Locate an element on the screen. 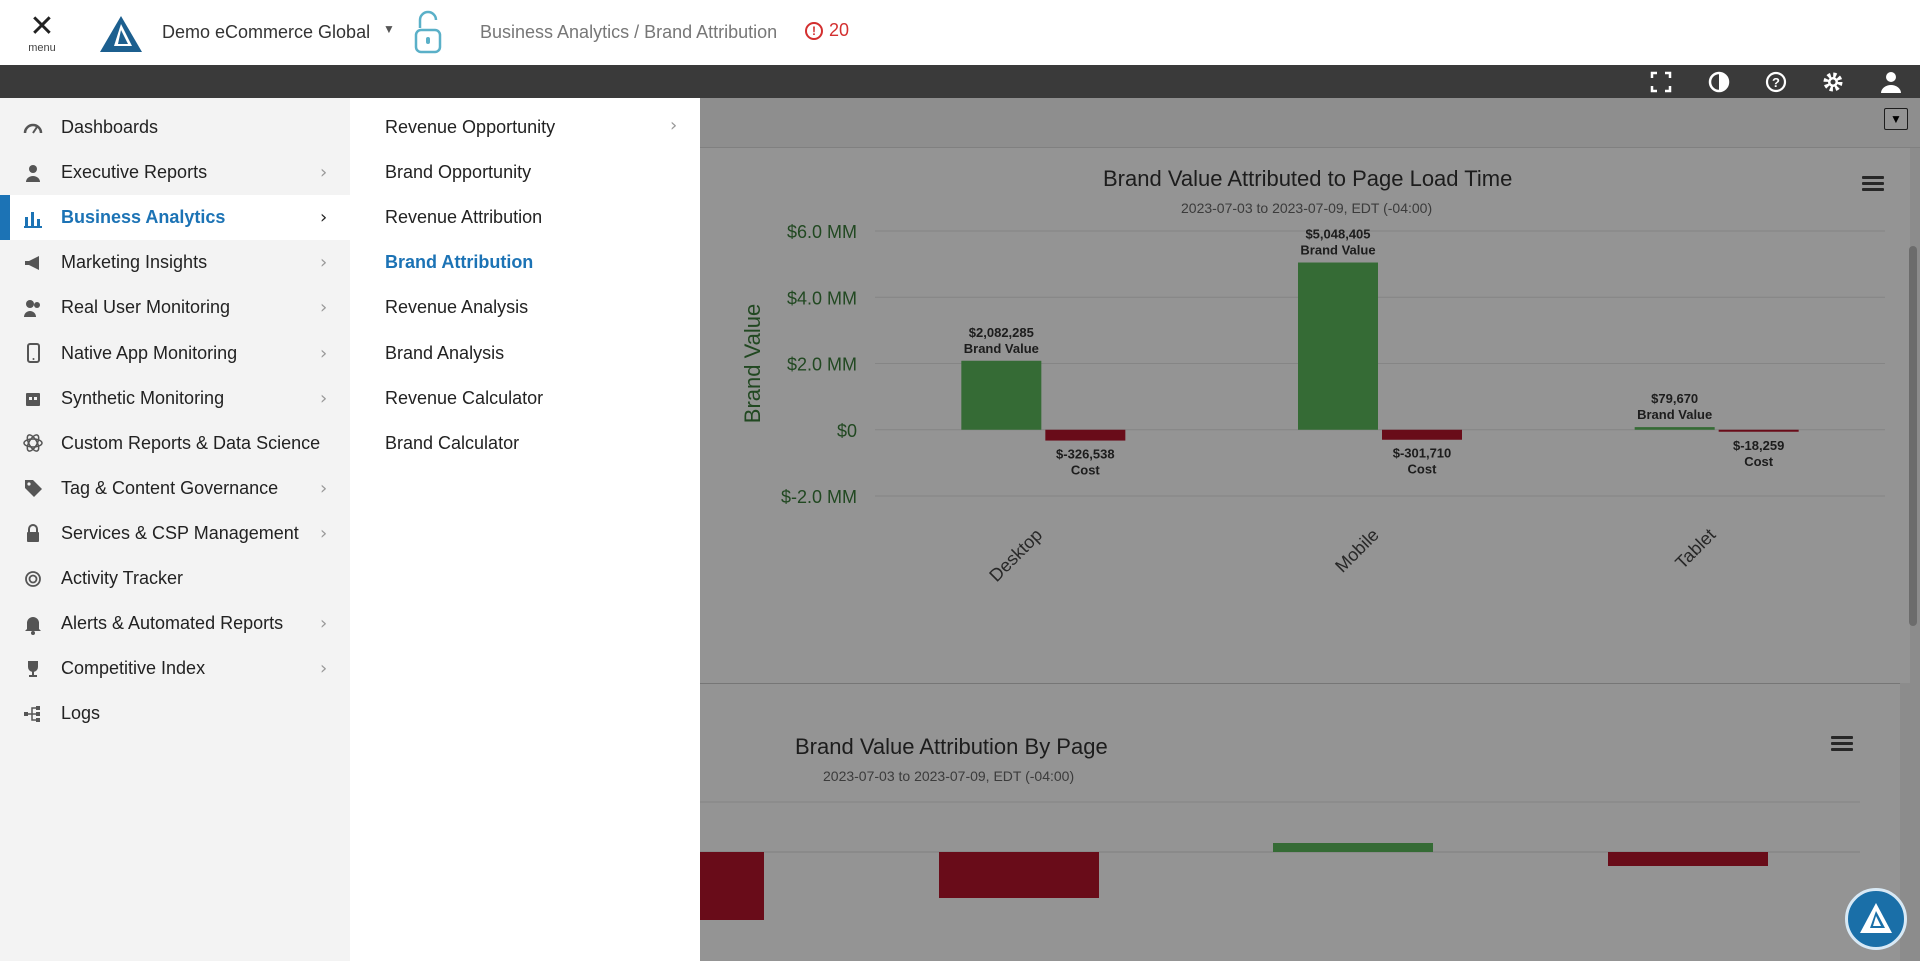 This screenshot has height=962, width=1920. chart2-menu-icon is located at coordinates (1842, 744).